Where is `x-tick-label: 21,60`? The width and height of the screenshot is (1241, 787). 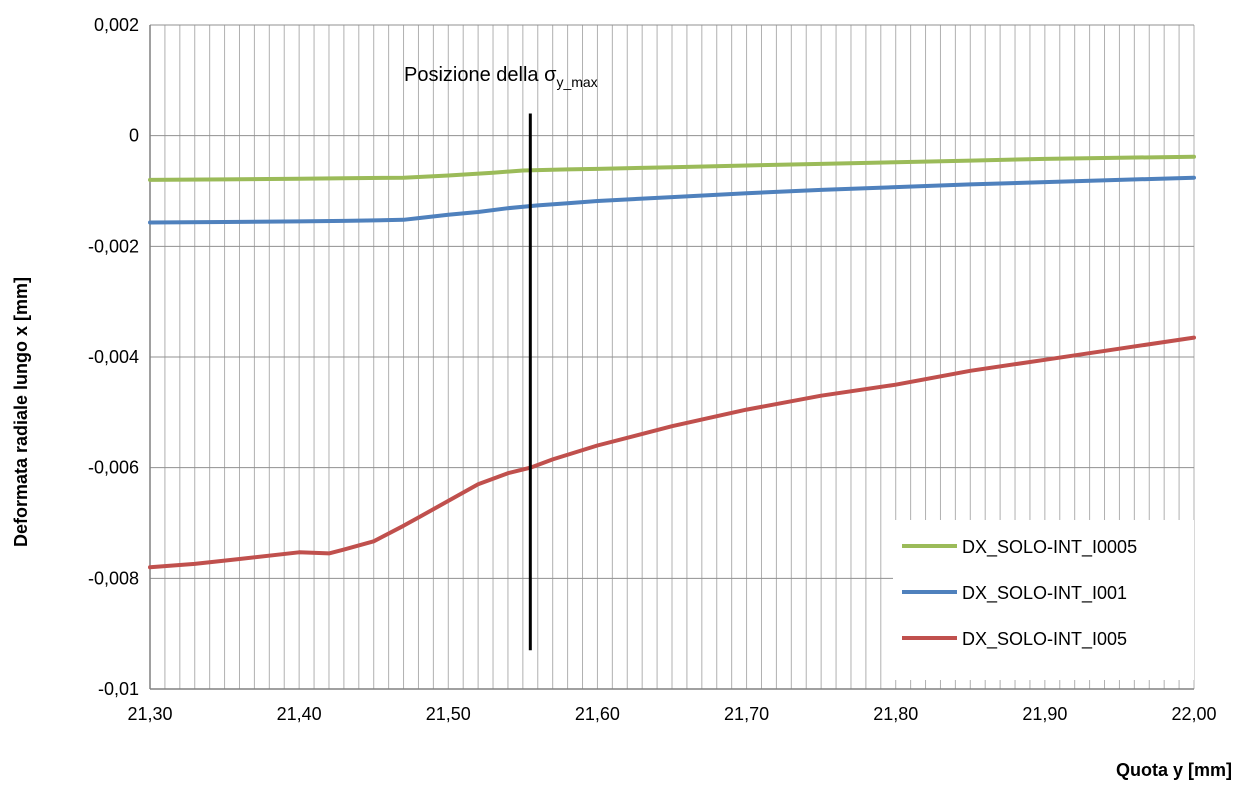
x-tick-label: 21,60 is located at coordinates (597, 714).